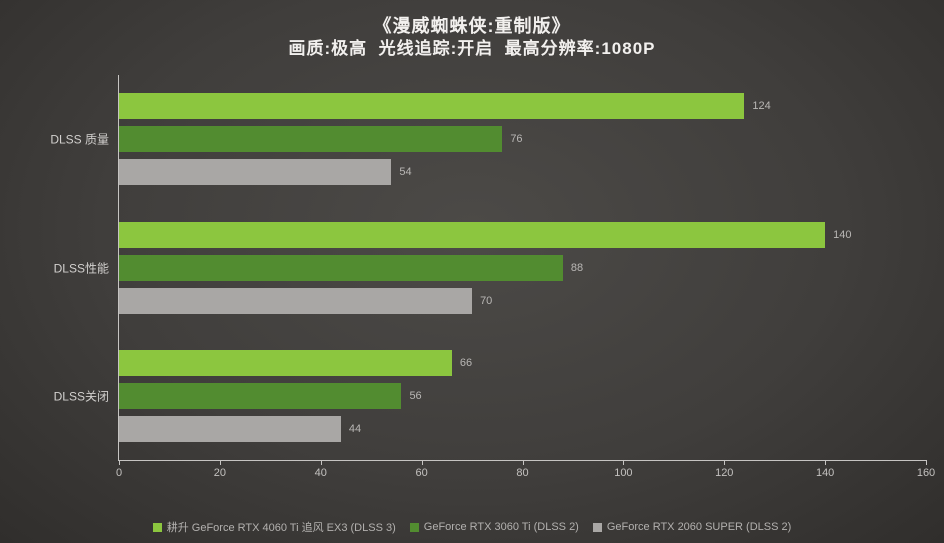  What do you see at coordinates (472, 26) in the screenshot?
I see `chart-title: 《漫威蜘蛛侠:重制版》` at bounding box center [472, 26].